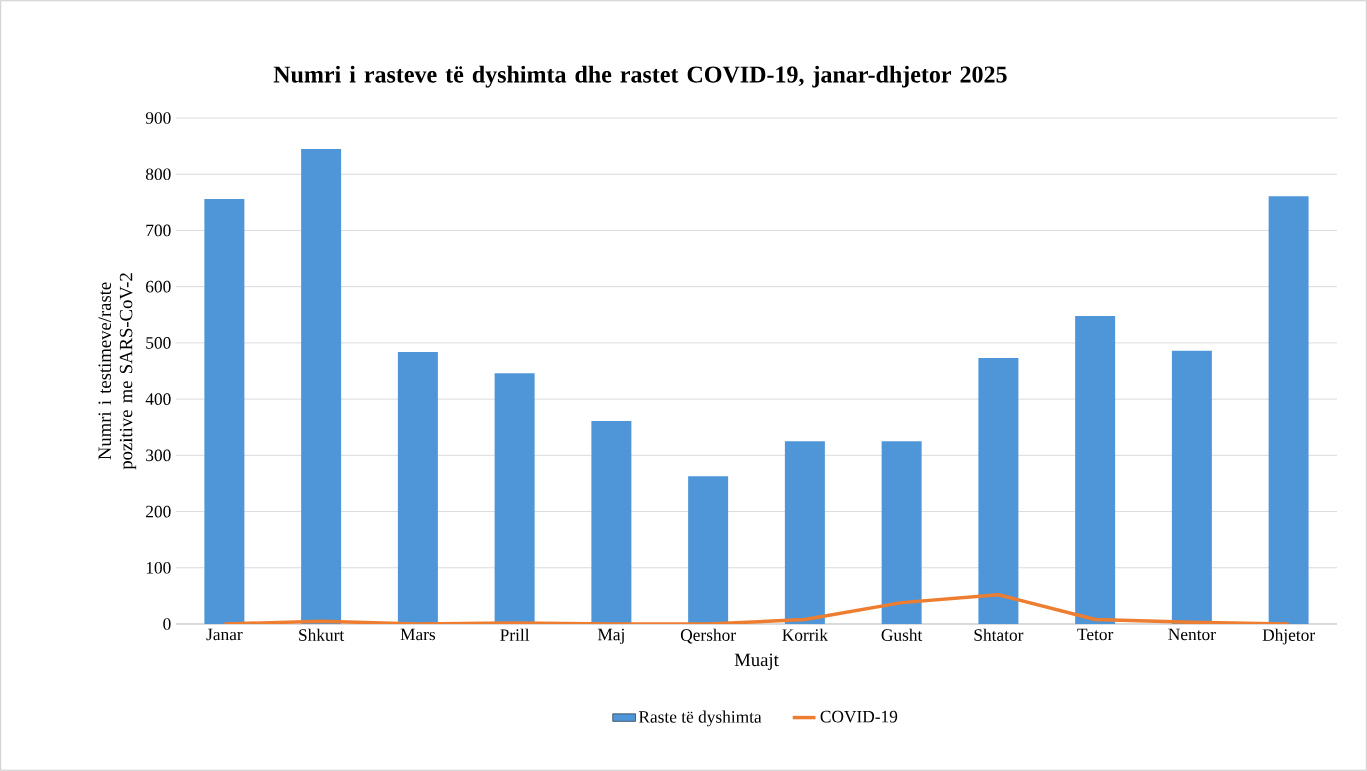 The height and width of the screenshot is (771, 1367). I want to click on line-series, so click(756, 608).